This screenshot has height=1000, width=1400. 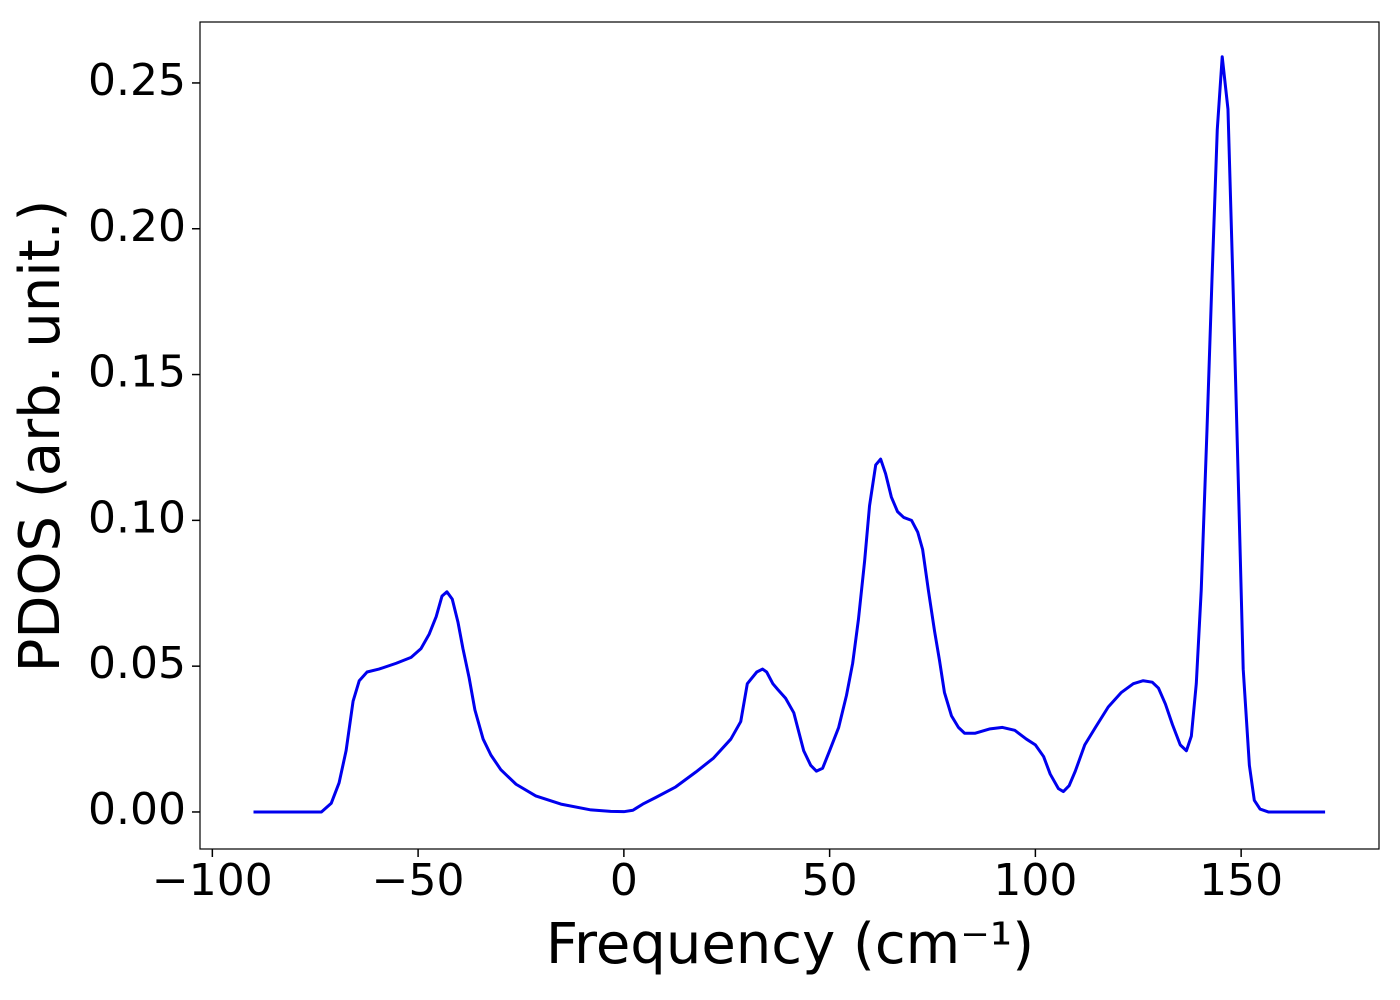 I want to click on y-axis-label: PDOS (arb. unit.), so click(x=40, y=436).